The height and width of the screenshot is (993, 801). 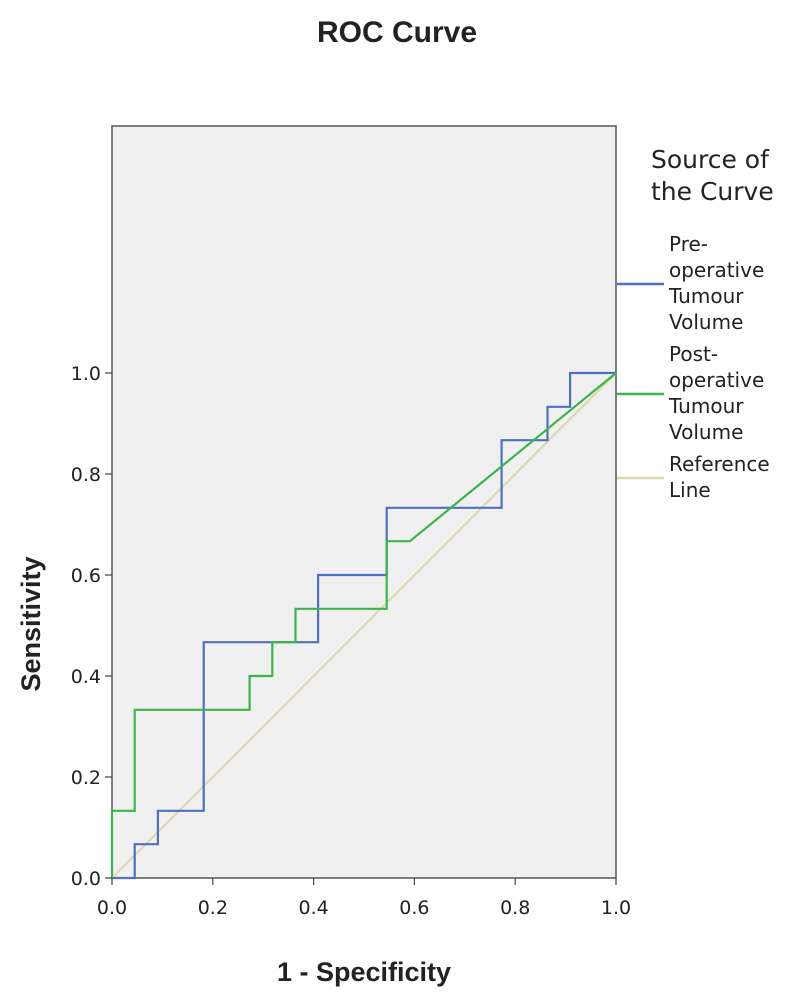 I want to click on legend-label-post-operative-tumour-volume: Tumour, so click(x=706, y=406).